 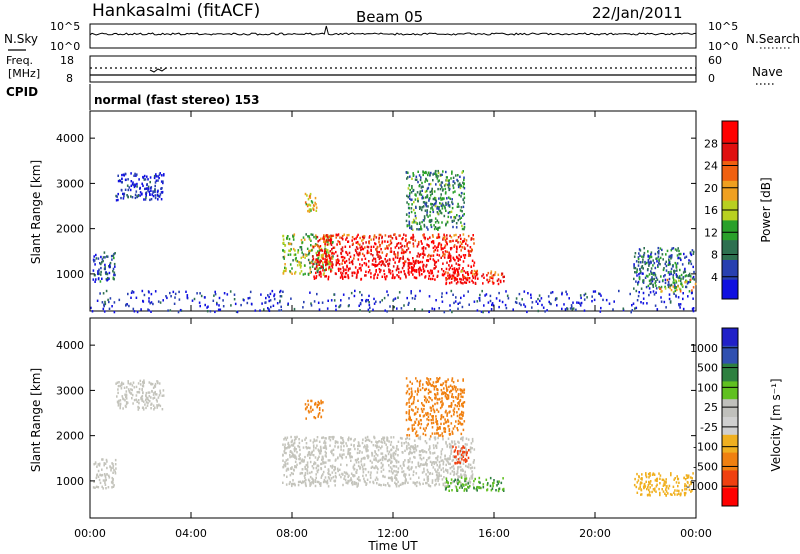 I want to click on power-ylabel: Slant Range [km], so click(x=36, y=212).